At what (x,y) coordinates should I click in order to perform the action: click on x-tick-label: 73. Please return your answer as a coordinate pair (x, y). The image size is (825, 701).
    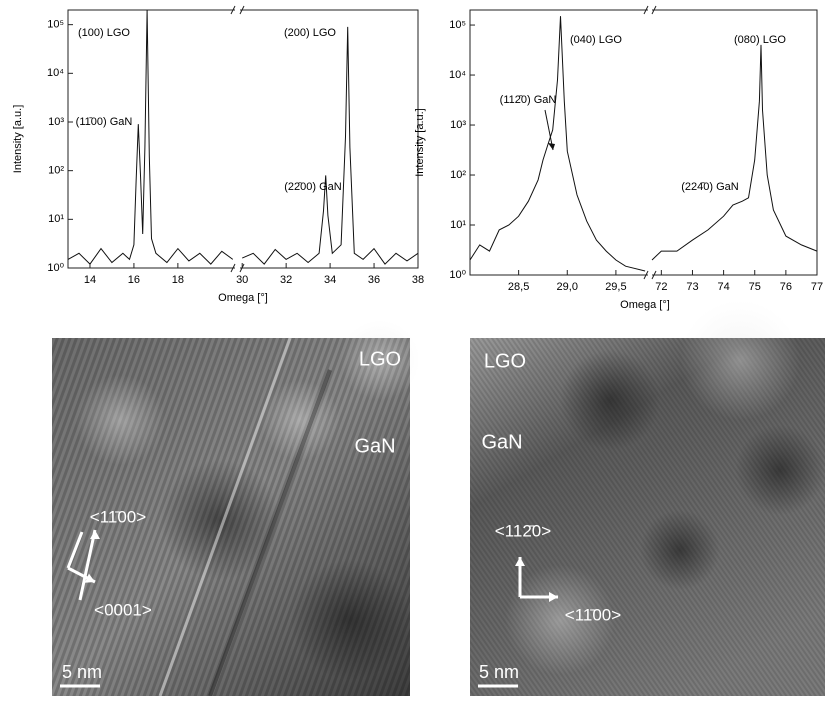
    Looking at the image, I should click on (692, 287).